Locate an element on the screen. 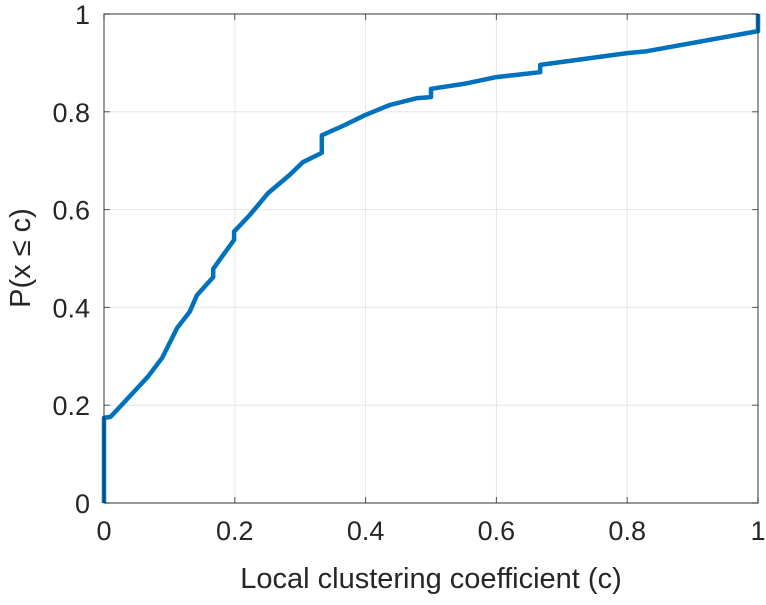 The height and width of the screenshot is (605, 766). x-axis-label: Local clustering coefficient (c) is located at coordinates (430, 579).